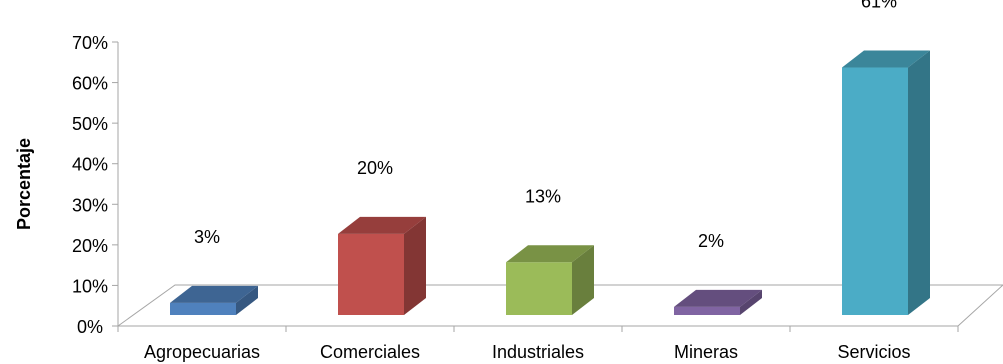 The width and height of the screenshot is (1003, 364). Describe the element at coordinates (90, 286) in the screenshot. I see `y-tick-label: 10%` at that location.